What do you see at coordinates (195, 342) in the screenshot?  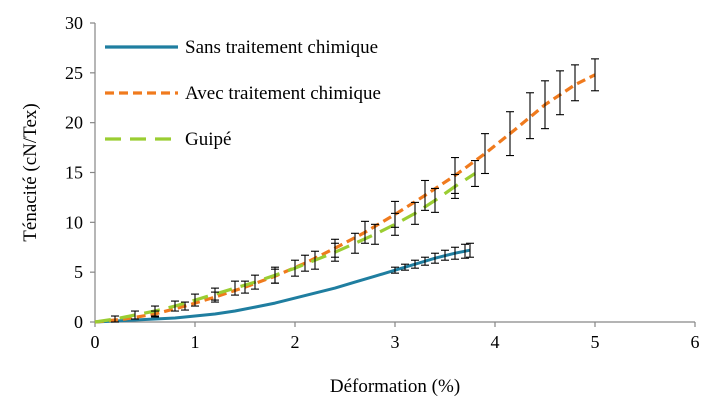 I see `x-tick-label: 1` at bounding box center [195, 342].